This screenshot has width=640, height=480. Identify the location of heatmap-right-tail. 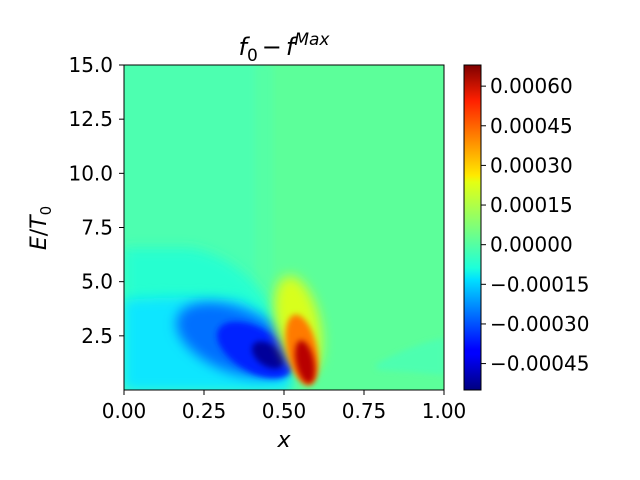
(409, 356).